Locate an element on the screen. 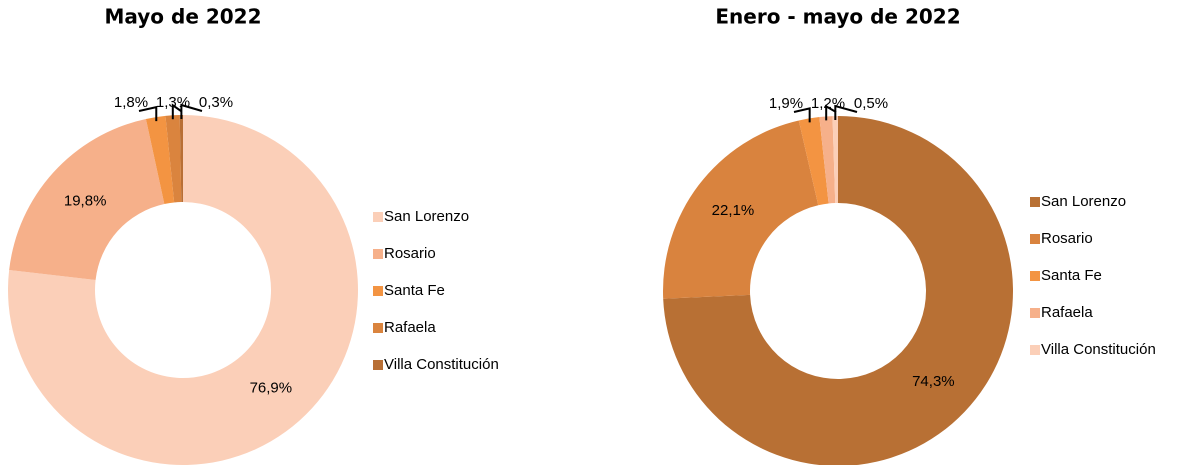  data-label: 1,2% is located at coordinates (828, 103).